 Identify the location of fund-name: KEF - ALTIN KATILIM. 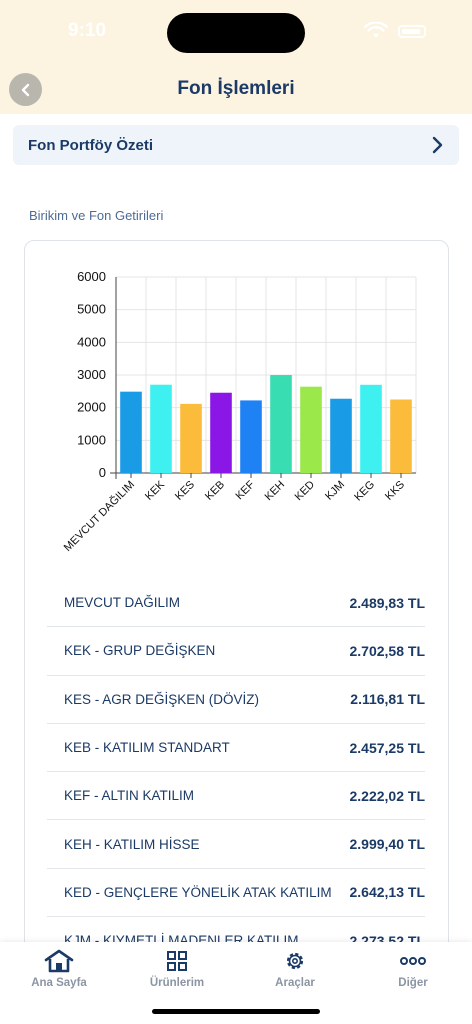
(129, 796).